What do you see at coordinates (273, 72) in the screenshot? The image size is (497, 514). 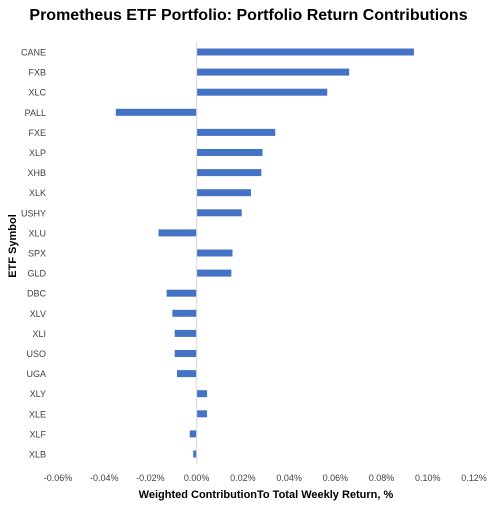 I see `bar-fxb` at bounding box center [273, 72].